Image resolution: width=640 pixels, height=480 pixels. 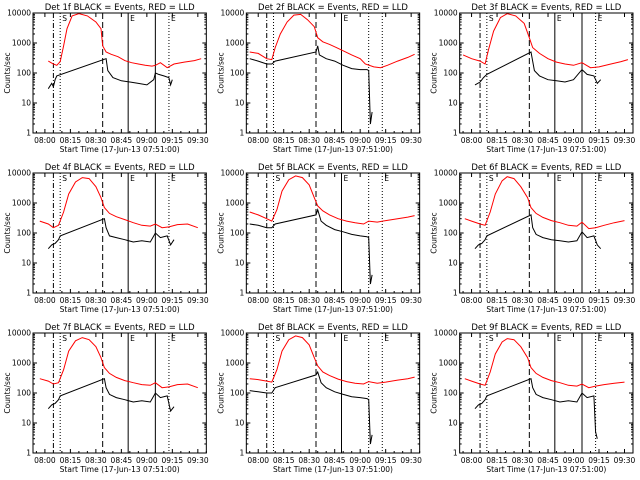 What do you see at coordinates (120, 168) in the screenshot?
I see `panel-title: Det 4f BLACK = Events, RED = LLD` at bounding box center [120, 168].